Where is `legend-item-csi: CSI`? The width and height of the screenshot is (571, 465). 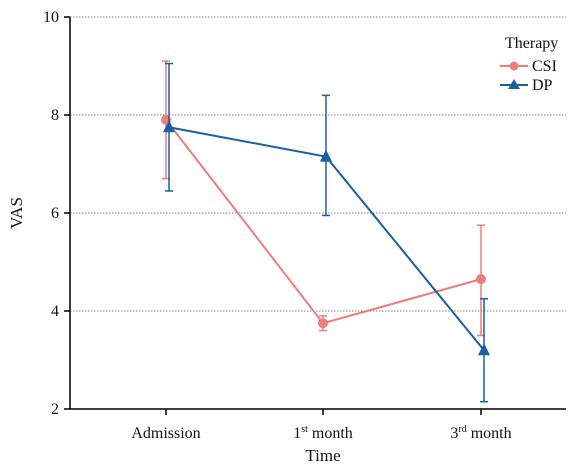 legend-item-csi: CSI is located at coordinates (528, 66).